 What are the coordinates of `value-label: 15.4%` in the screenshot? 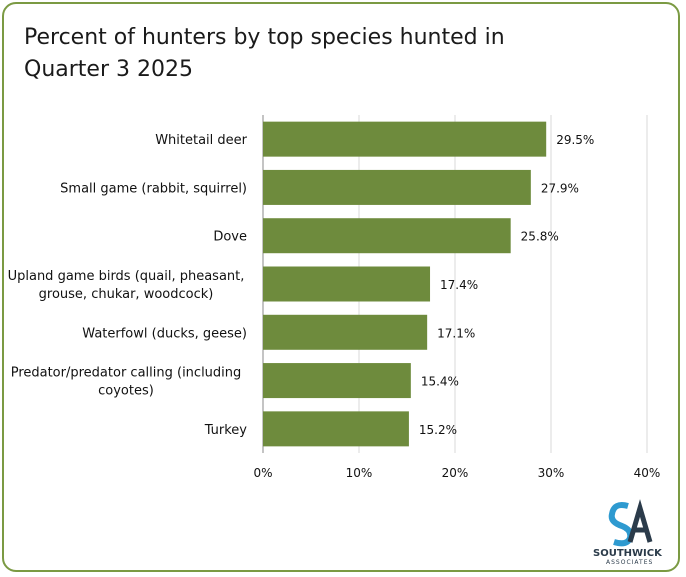 It's located at (440, 382).